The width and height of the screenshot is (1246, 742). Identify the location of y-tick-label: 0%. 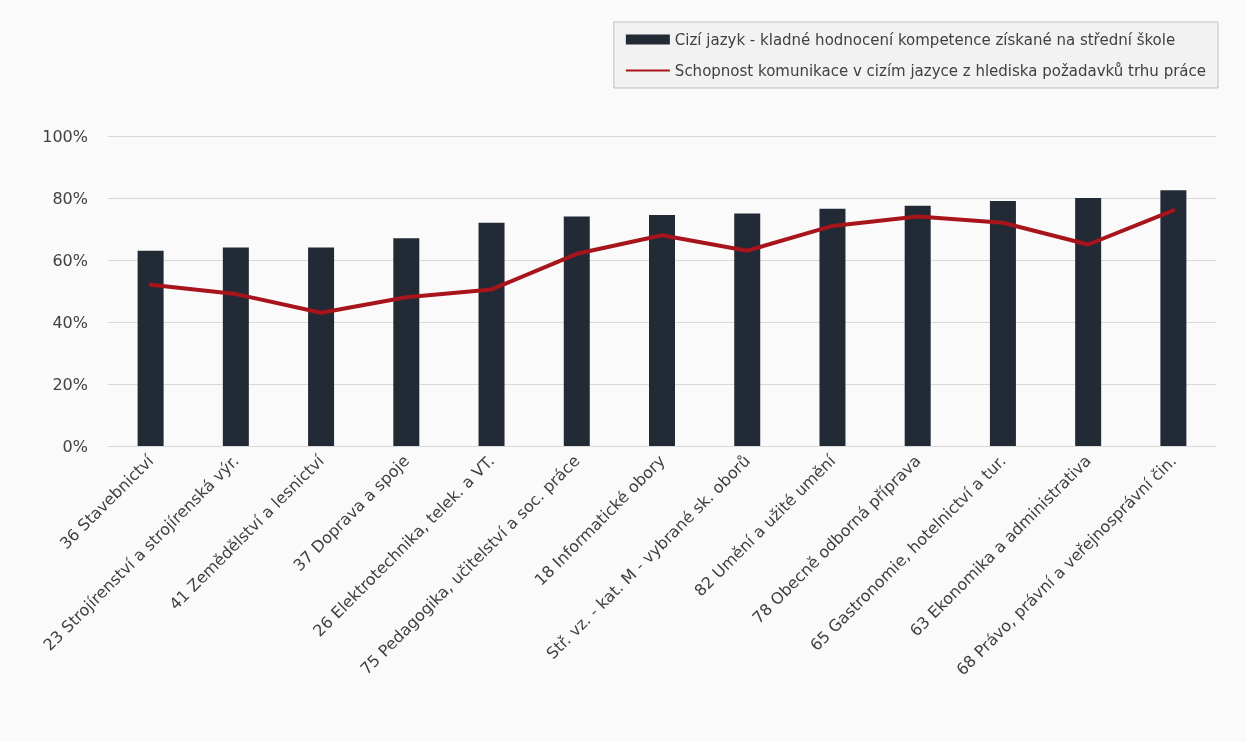
(75, 446).